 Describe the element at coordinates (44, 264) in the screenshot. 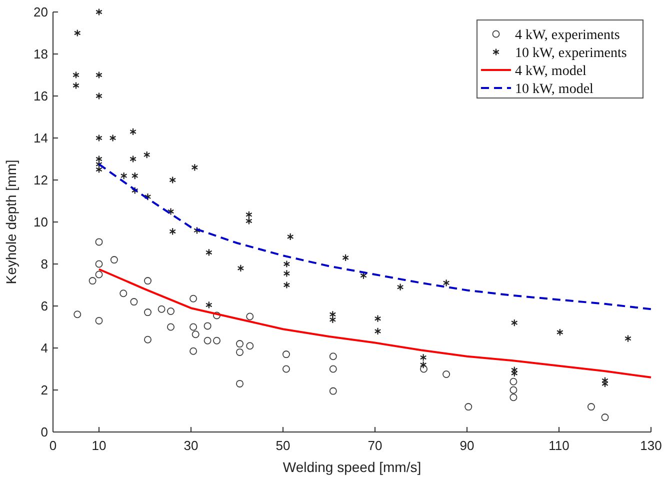

I see `y-tick-label: 8` at that location.